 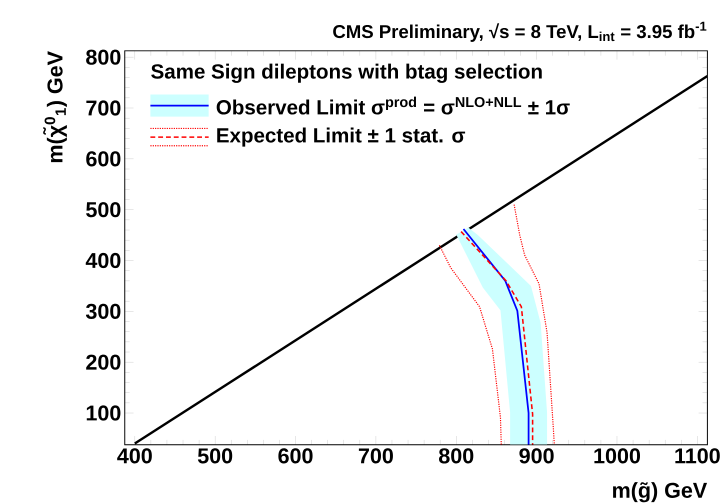 What do you see at coordinates (456, 456) in the screenshot?
I see `x-tick-label: 800` at bounding box center [456, 456].